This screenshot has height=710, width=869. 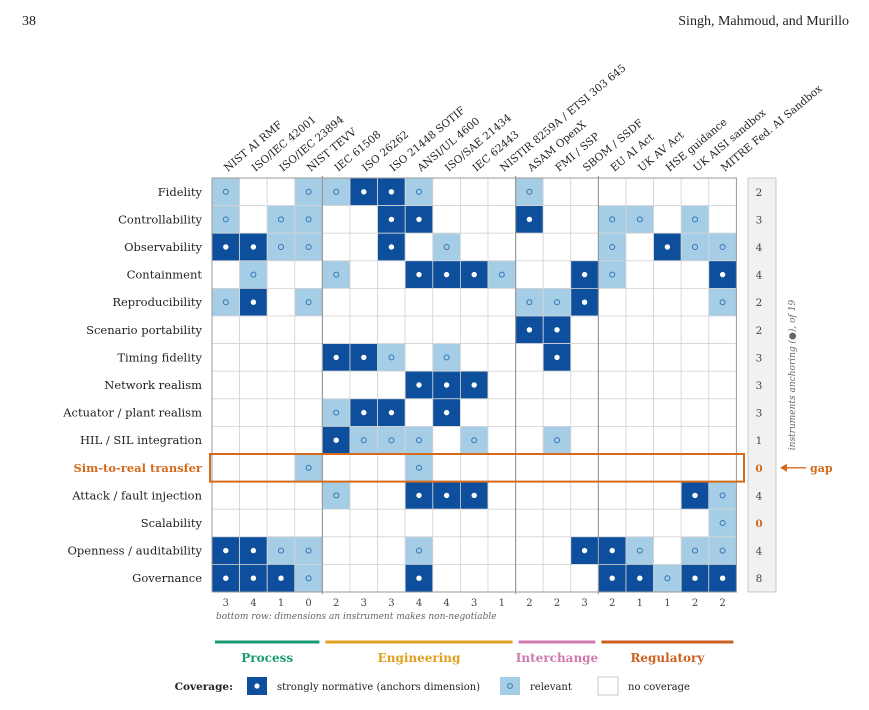 What do you see at coordinates (792, 375) in the screenshot?
I see `right-axis-label: instruments anchoring (●), of 19` at bounding box center [792, 375].